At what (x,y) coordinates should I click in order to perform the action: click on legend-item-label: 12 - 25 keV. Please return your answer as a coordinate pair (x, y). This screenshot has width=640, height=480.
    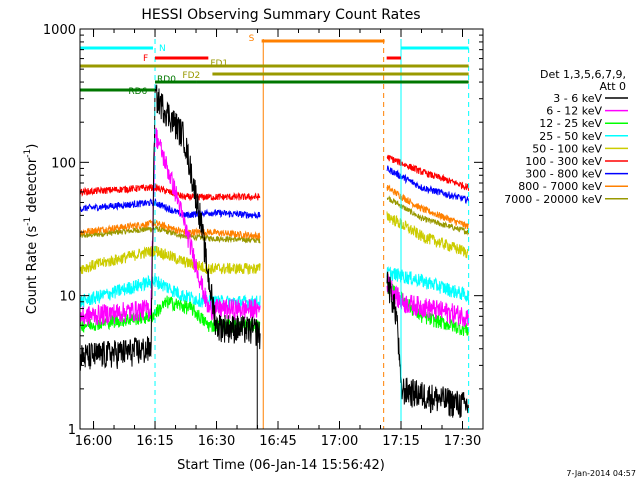
    Looking at the image, I should click on (570, 123).